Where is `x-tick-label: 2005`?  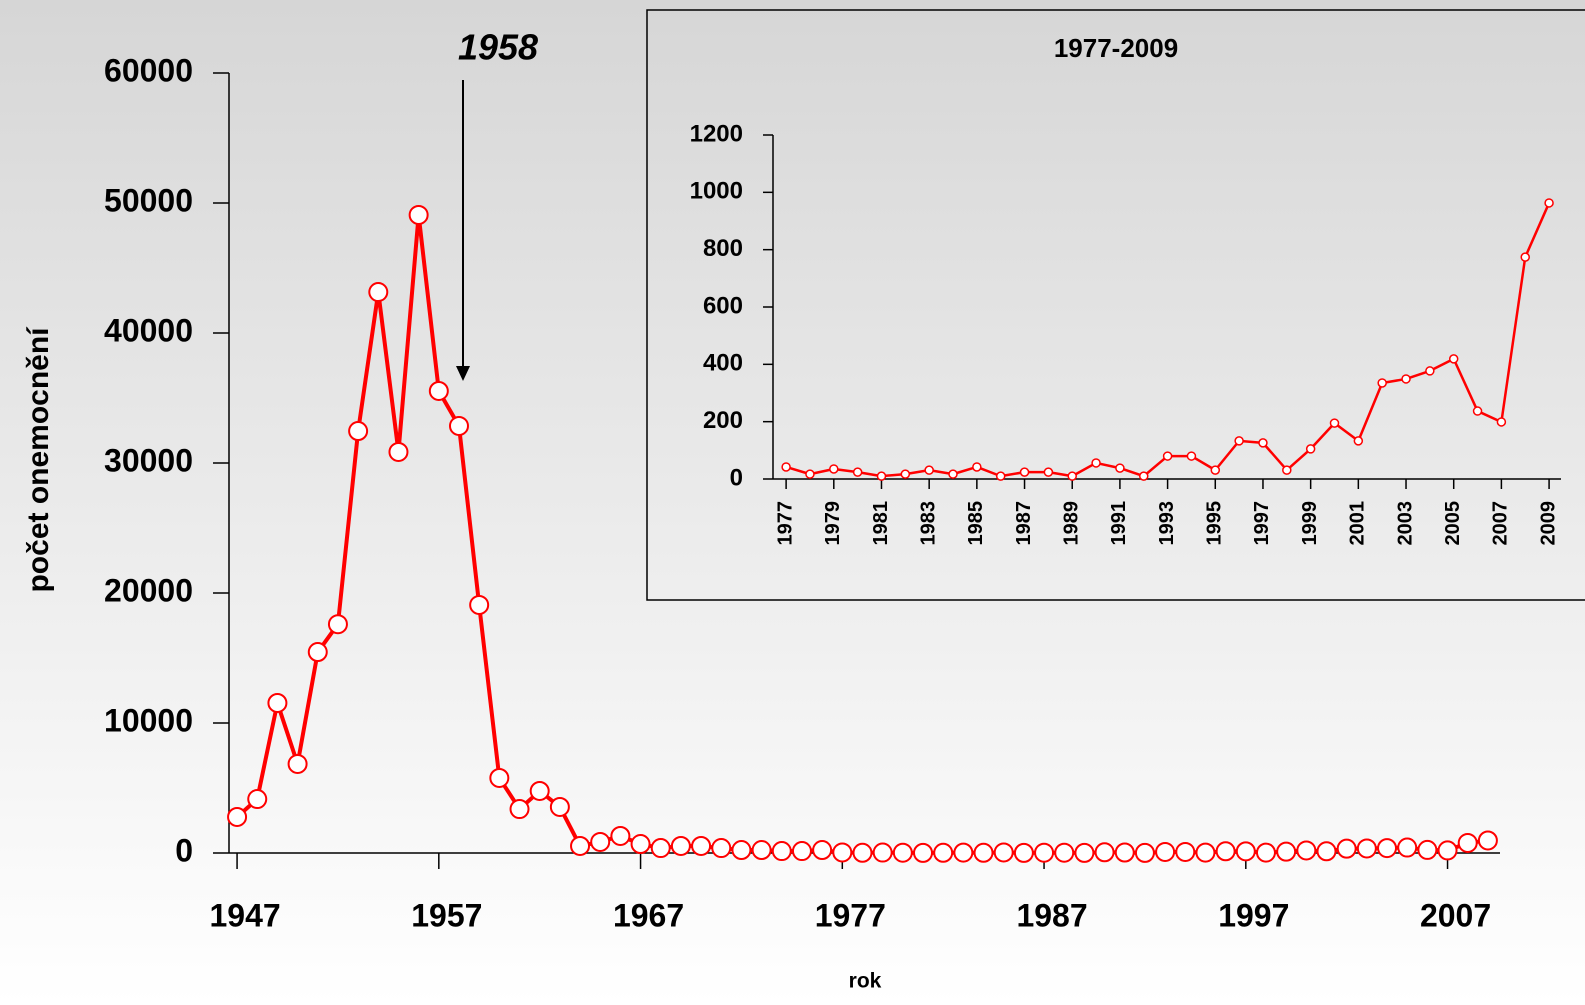 x-tick-label: 2005 is located at coordinates (1453, 523).